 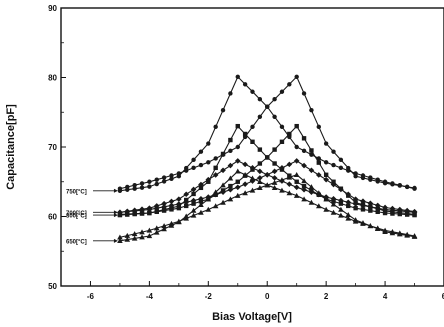 I want to click on y-axis-label: Capacitance[pF], so click(x=11, y=147).